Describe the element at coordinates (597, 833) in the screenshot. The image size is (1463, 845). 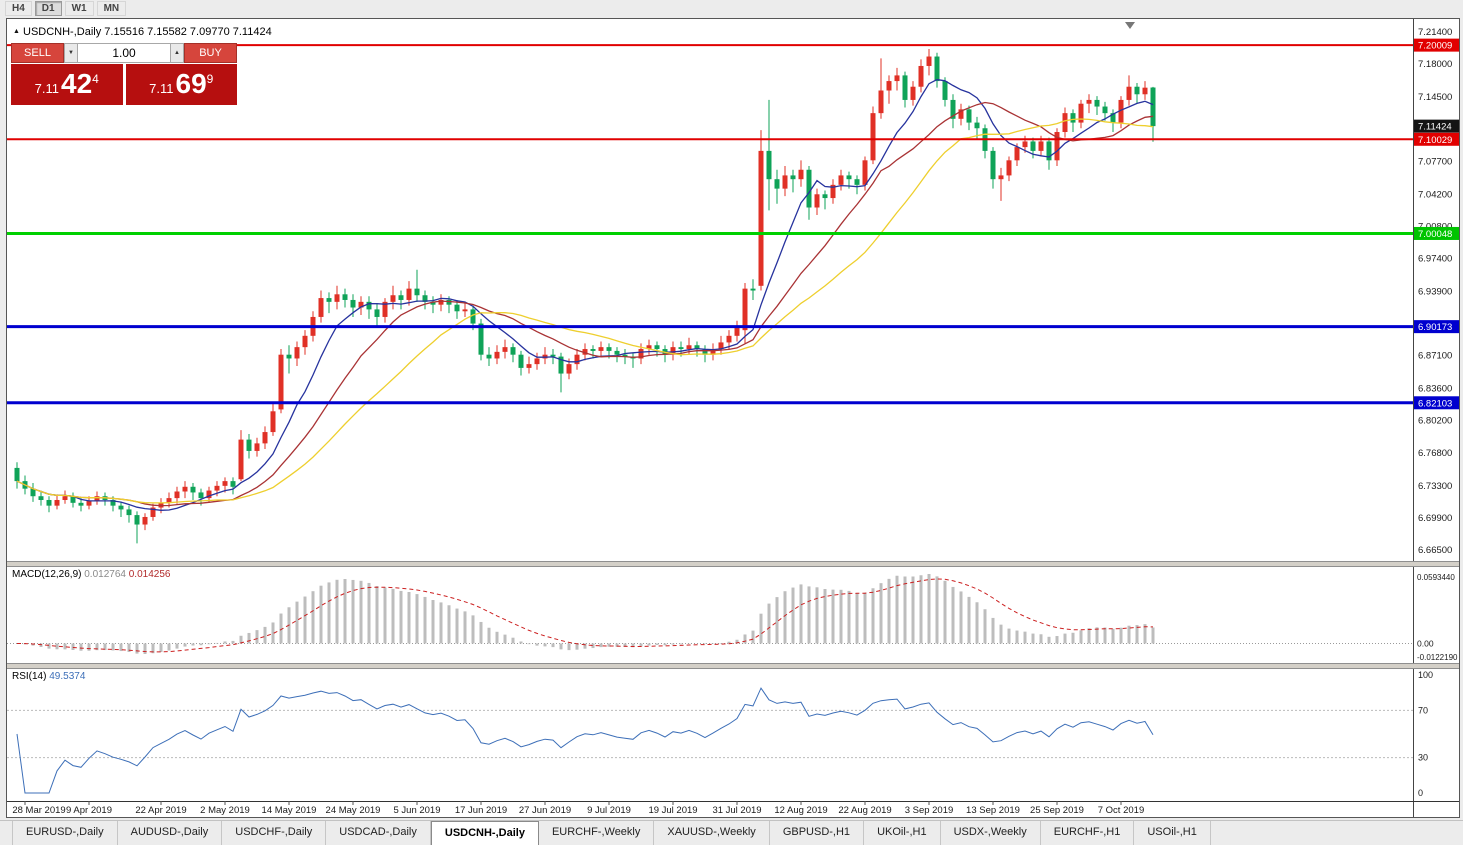
I see `chart-tab-eurchf-weekly: EURCHF-,Weekly` at that location.